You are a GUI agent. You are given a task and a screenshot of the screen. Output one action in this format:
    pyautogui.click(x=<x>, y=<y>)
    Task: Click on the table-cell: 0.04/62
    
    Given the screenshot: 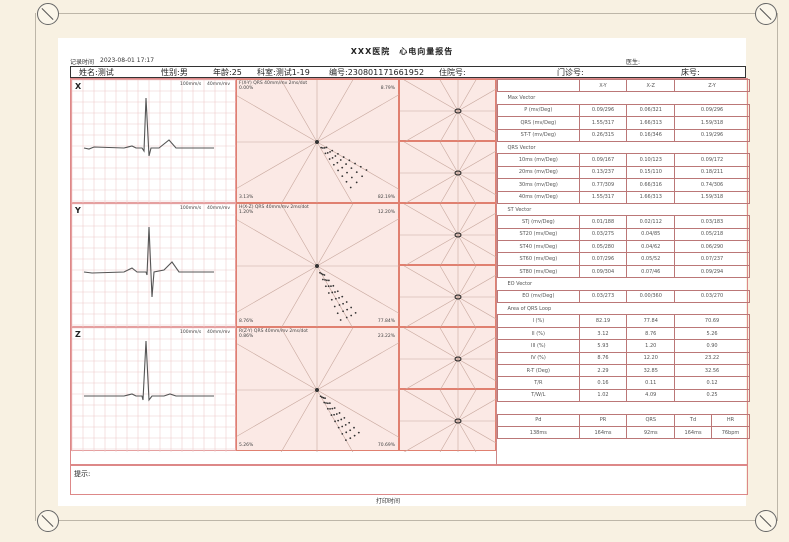 What is the action you would take?
    pyautogui.click(x=651, y=247)
    